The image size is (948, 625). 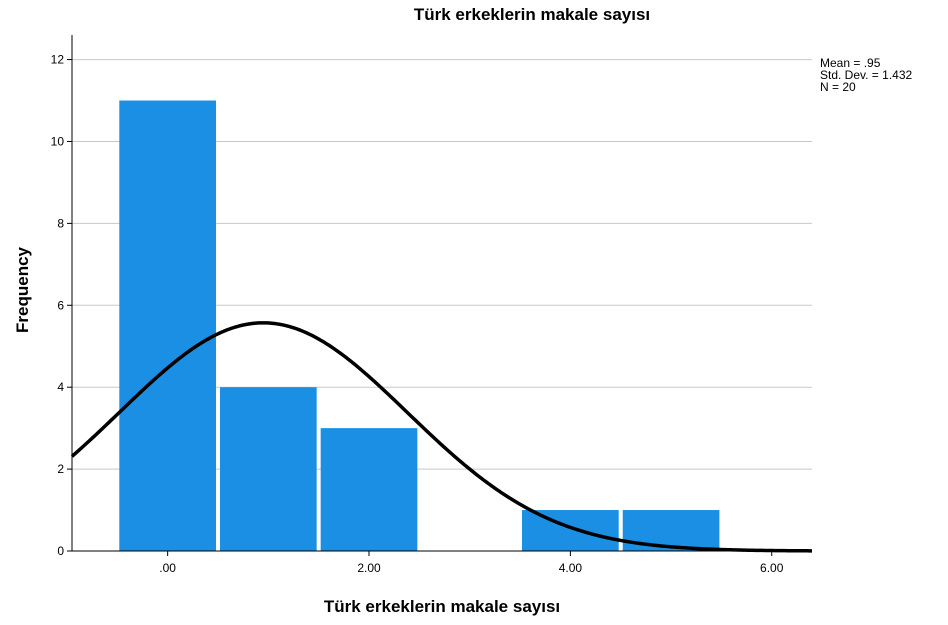 What do you see at coordinates (442, 606) in the screenshot?
I see `x-axis-label: Türk erkeklerin makale sayısı` at bounding box center [442, 606].